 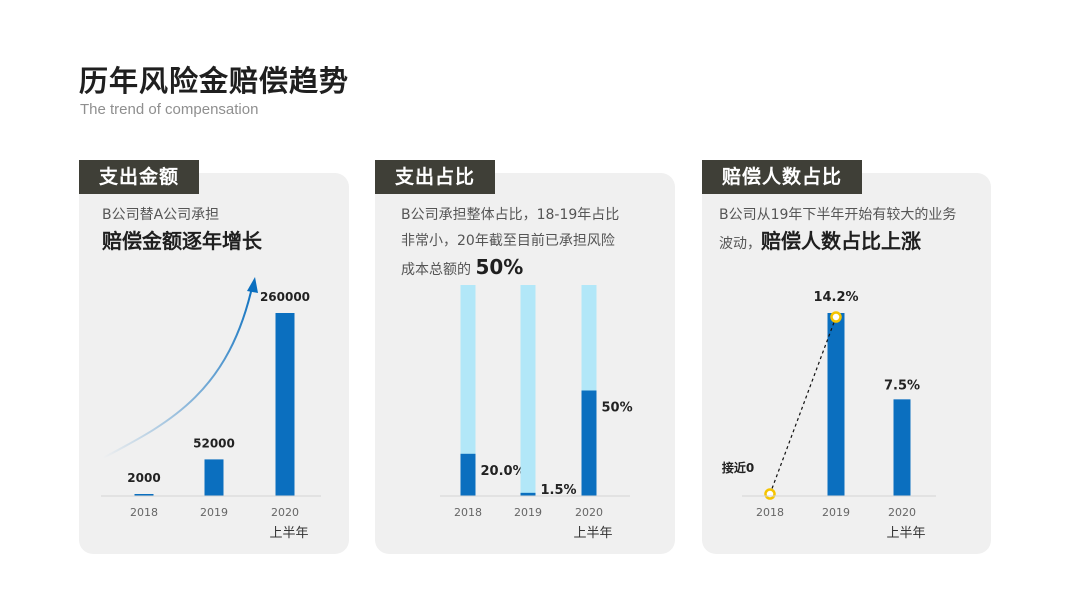 What do you see at coordinates (838, 215) in the screenshot?
I see `desc-line: B公司从19年下半年开始有较大的业务` at bounding box center [838, 215].